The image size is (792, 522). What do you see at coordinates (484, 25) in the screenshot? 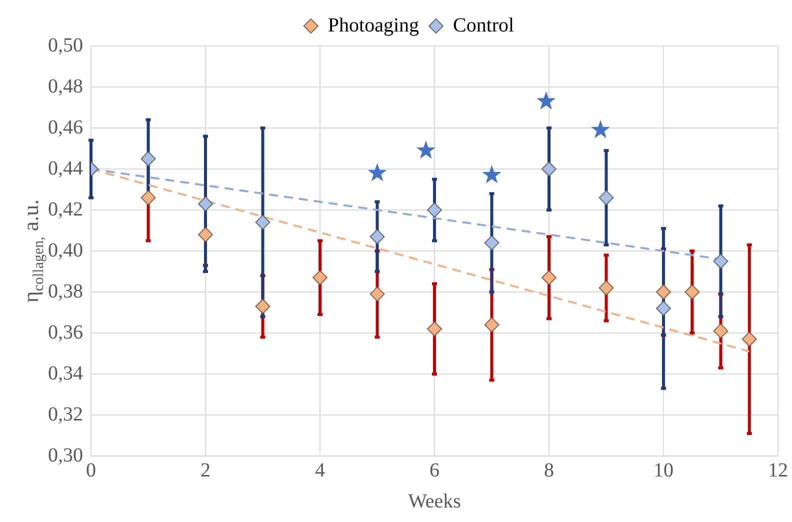
I see `legend-label: Control` at bounding box center [484, 25].